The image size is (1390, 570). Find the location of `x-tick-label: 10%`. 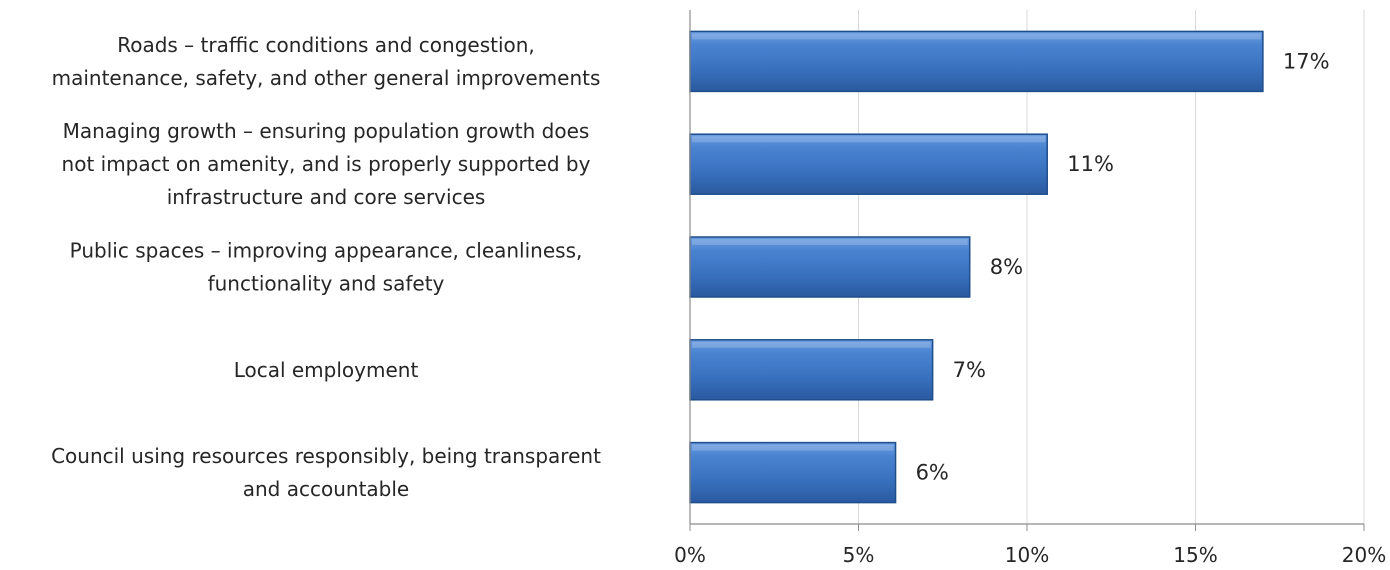

x-tick-label: 10% is located at coordinates (1027, 555).